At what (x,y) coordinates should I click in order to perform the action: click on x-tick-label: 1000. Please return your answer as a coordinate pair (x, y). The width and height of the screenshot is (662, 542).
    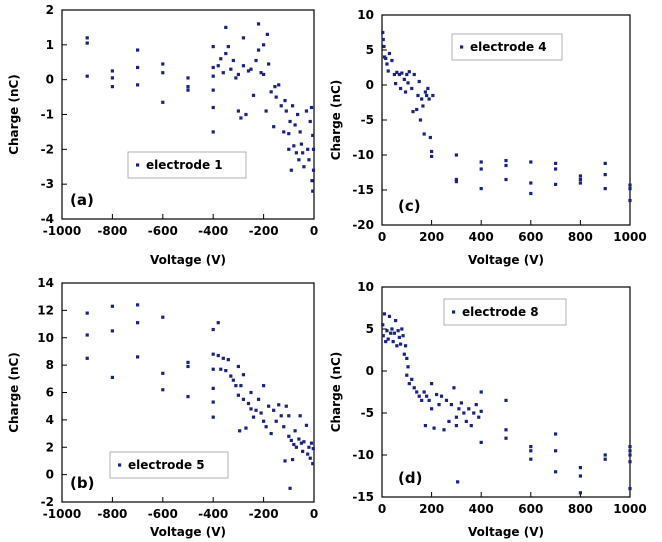
    Looking at the image, I should click on (629, 509).